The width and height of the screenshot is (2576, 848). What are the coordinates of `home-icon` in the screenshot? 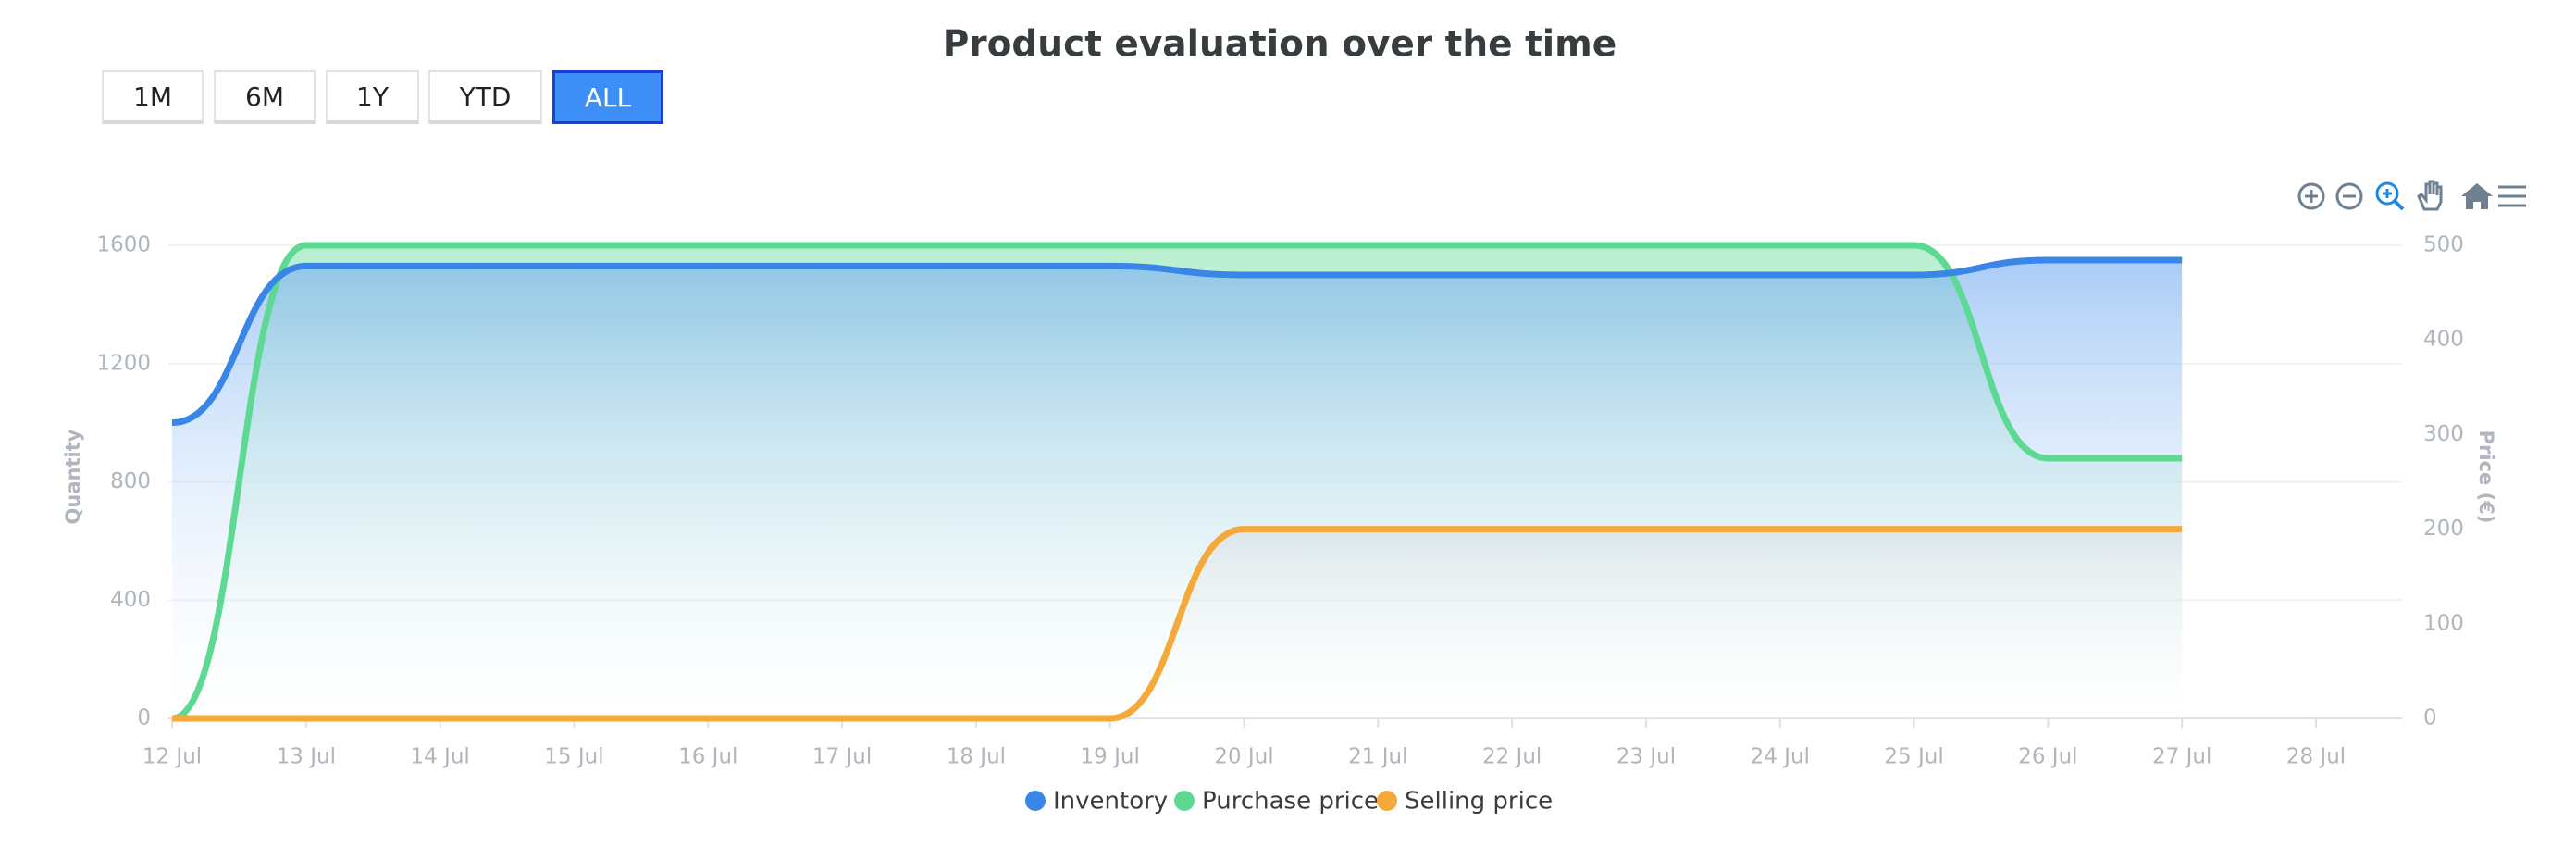 It's located at (2477, 196).